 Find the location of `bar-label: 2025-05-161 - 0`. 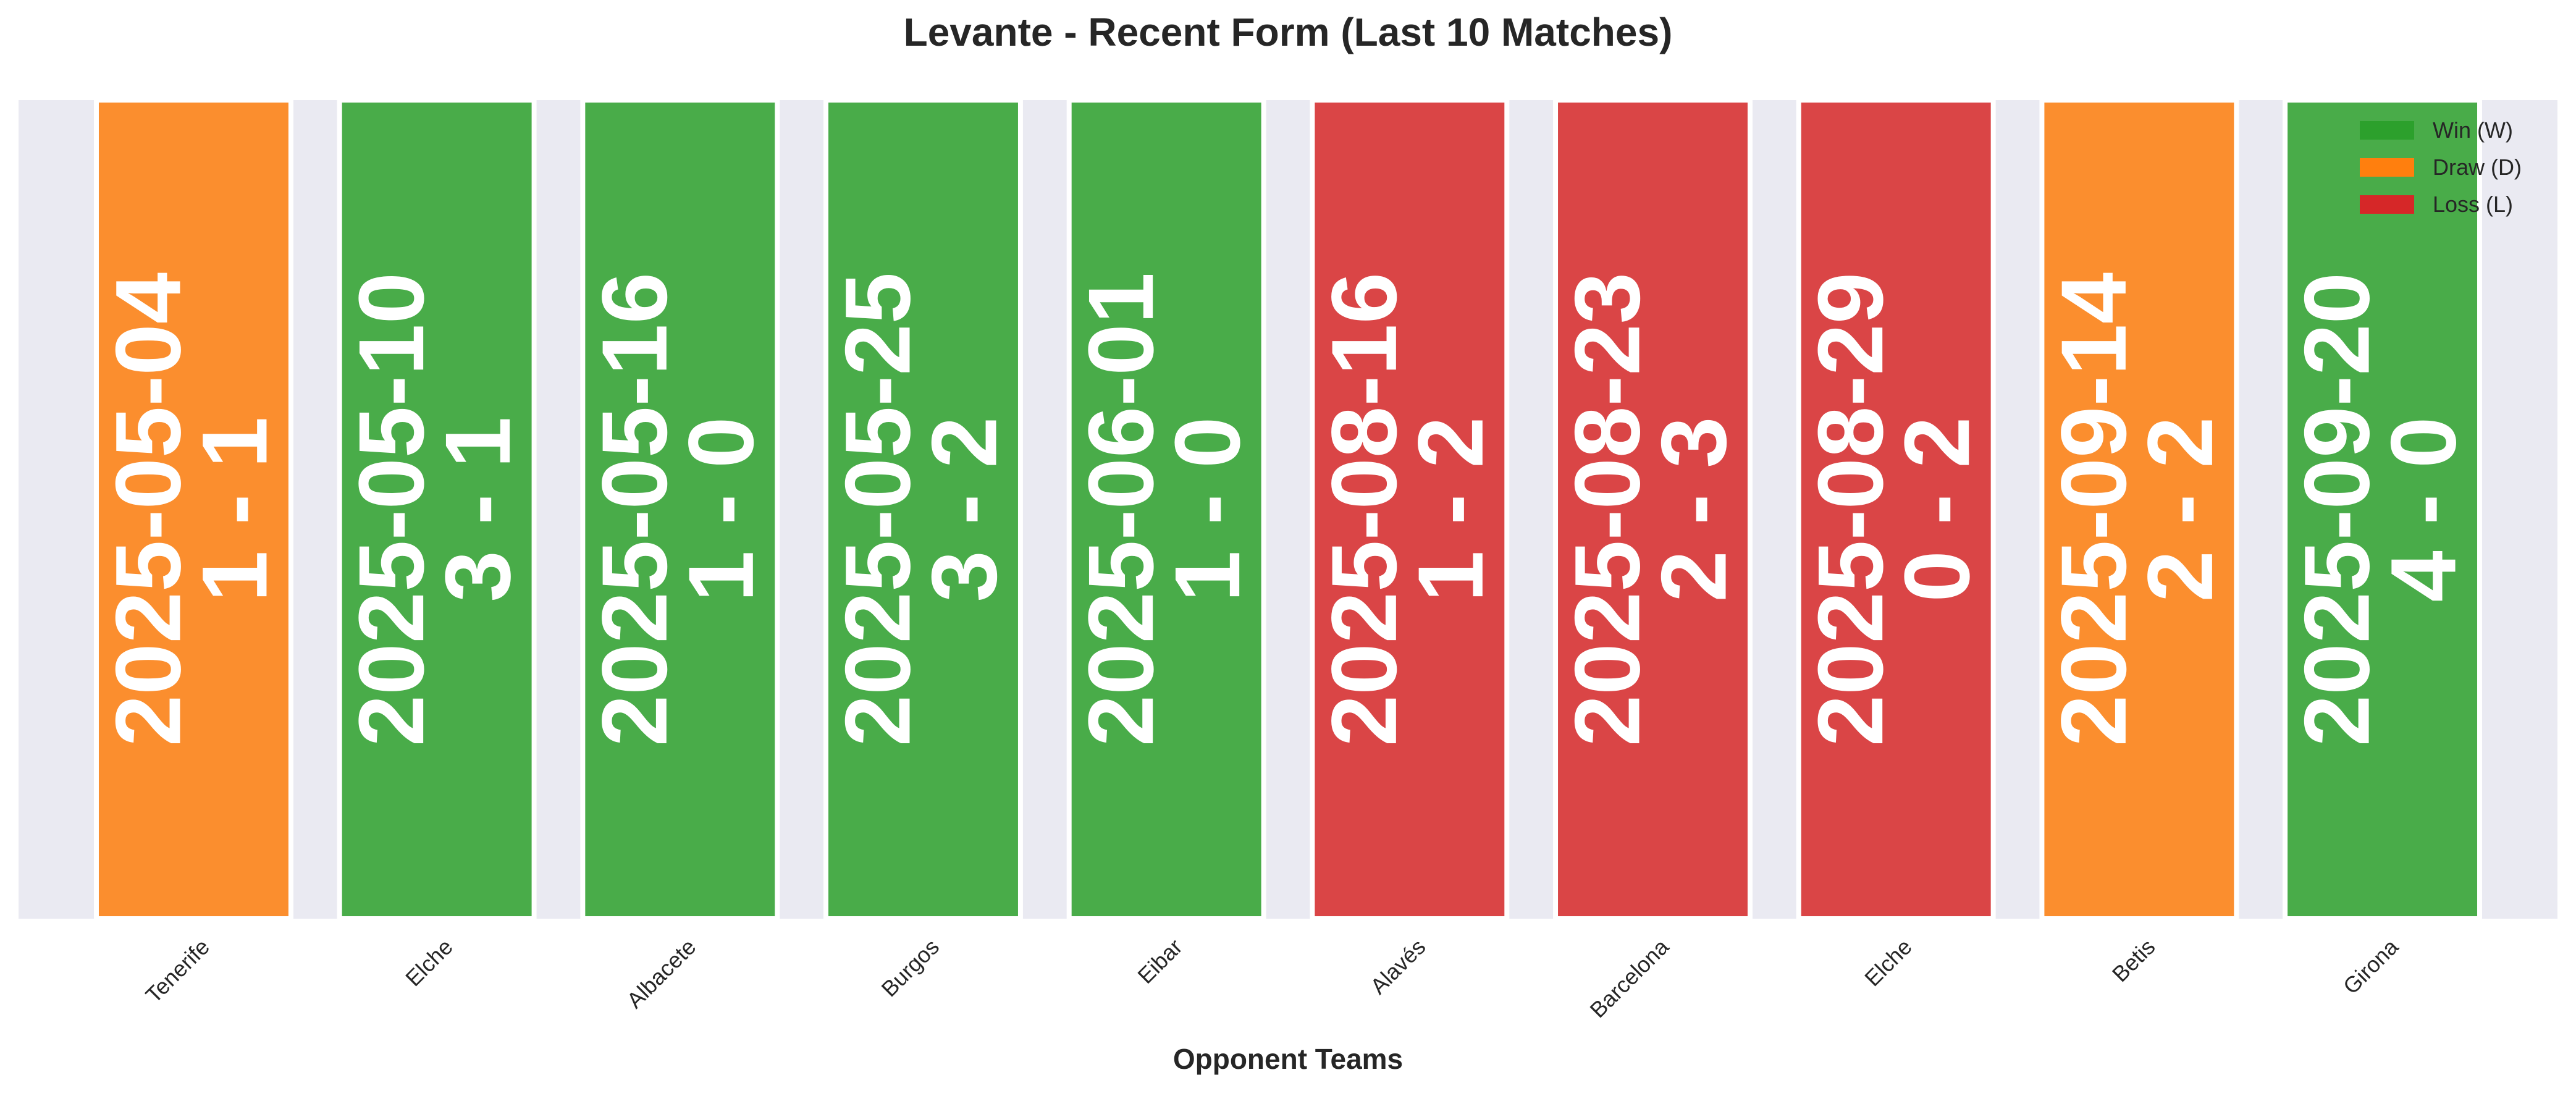

bar-label: 2025-05-161 - 0 is located at coordinates (678, 509).